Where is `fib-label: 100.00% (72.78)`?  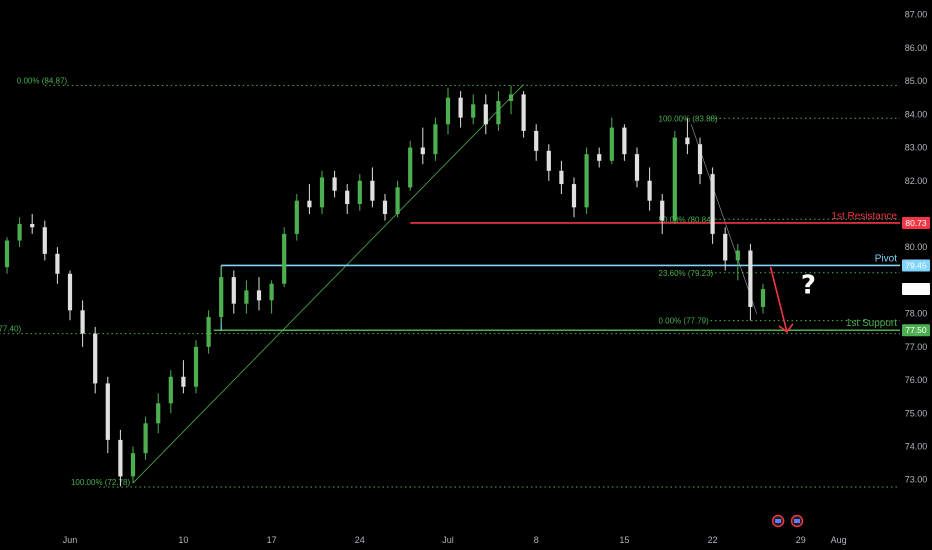
fib-label: 100.00% (72.78) is located at coordinates (100, 482).